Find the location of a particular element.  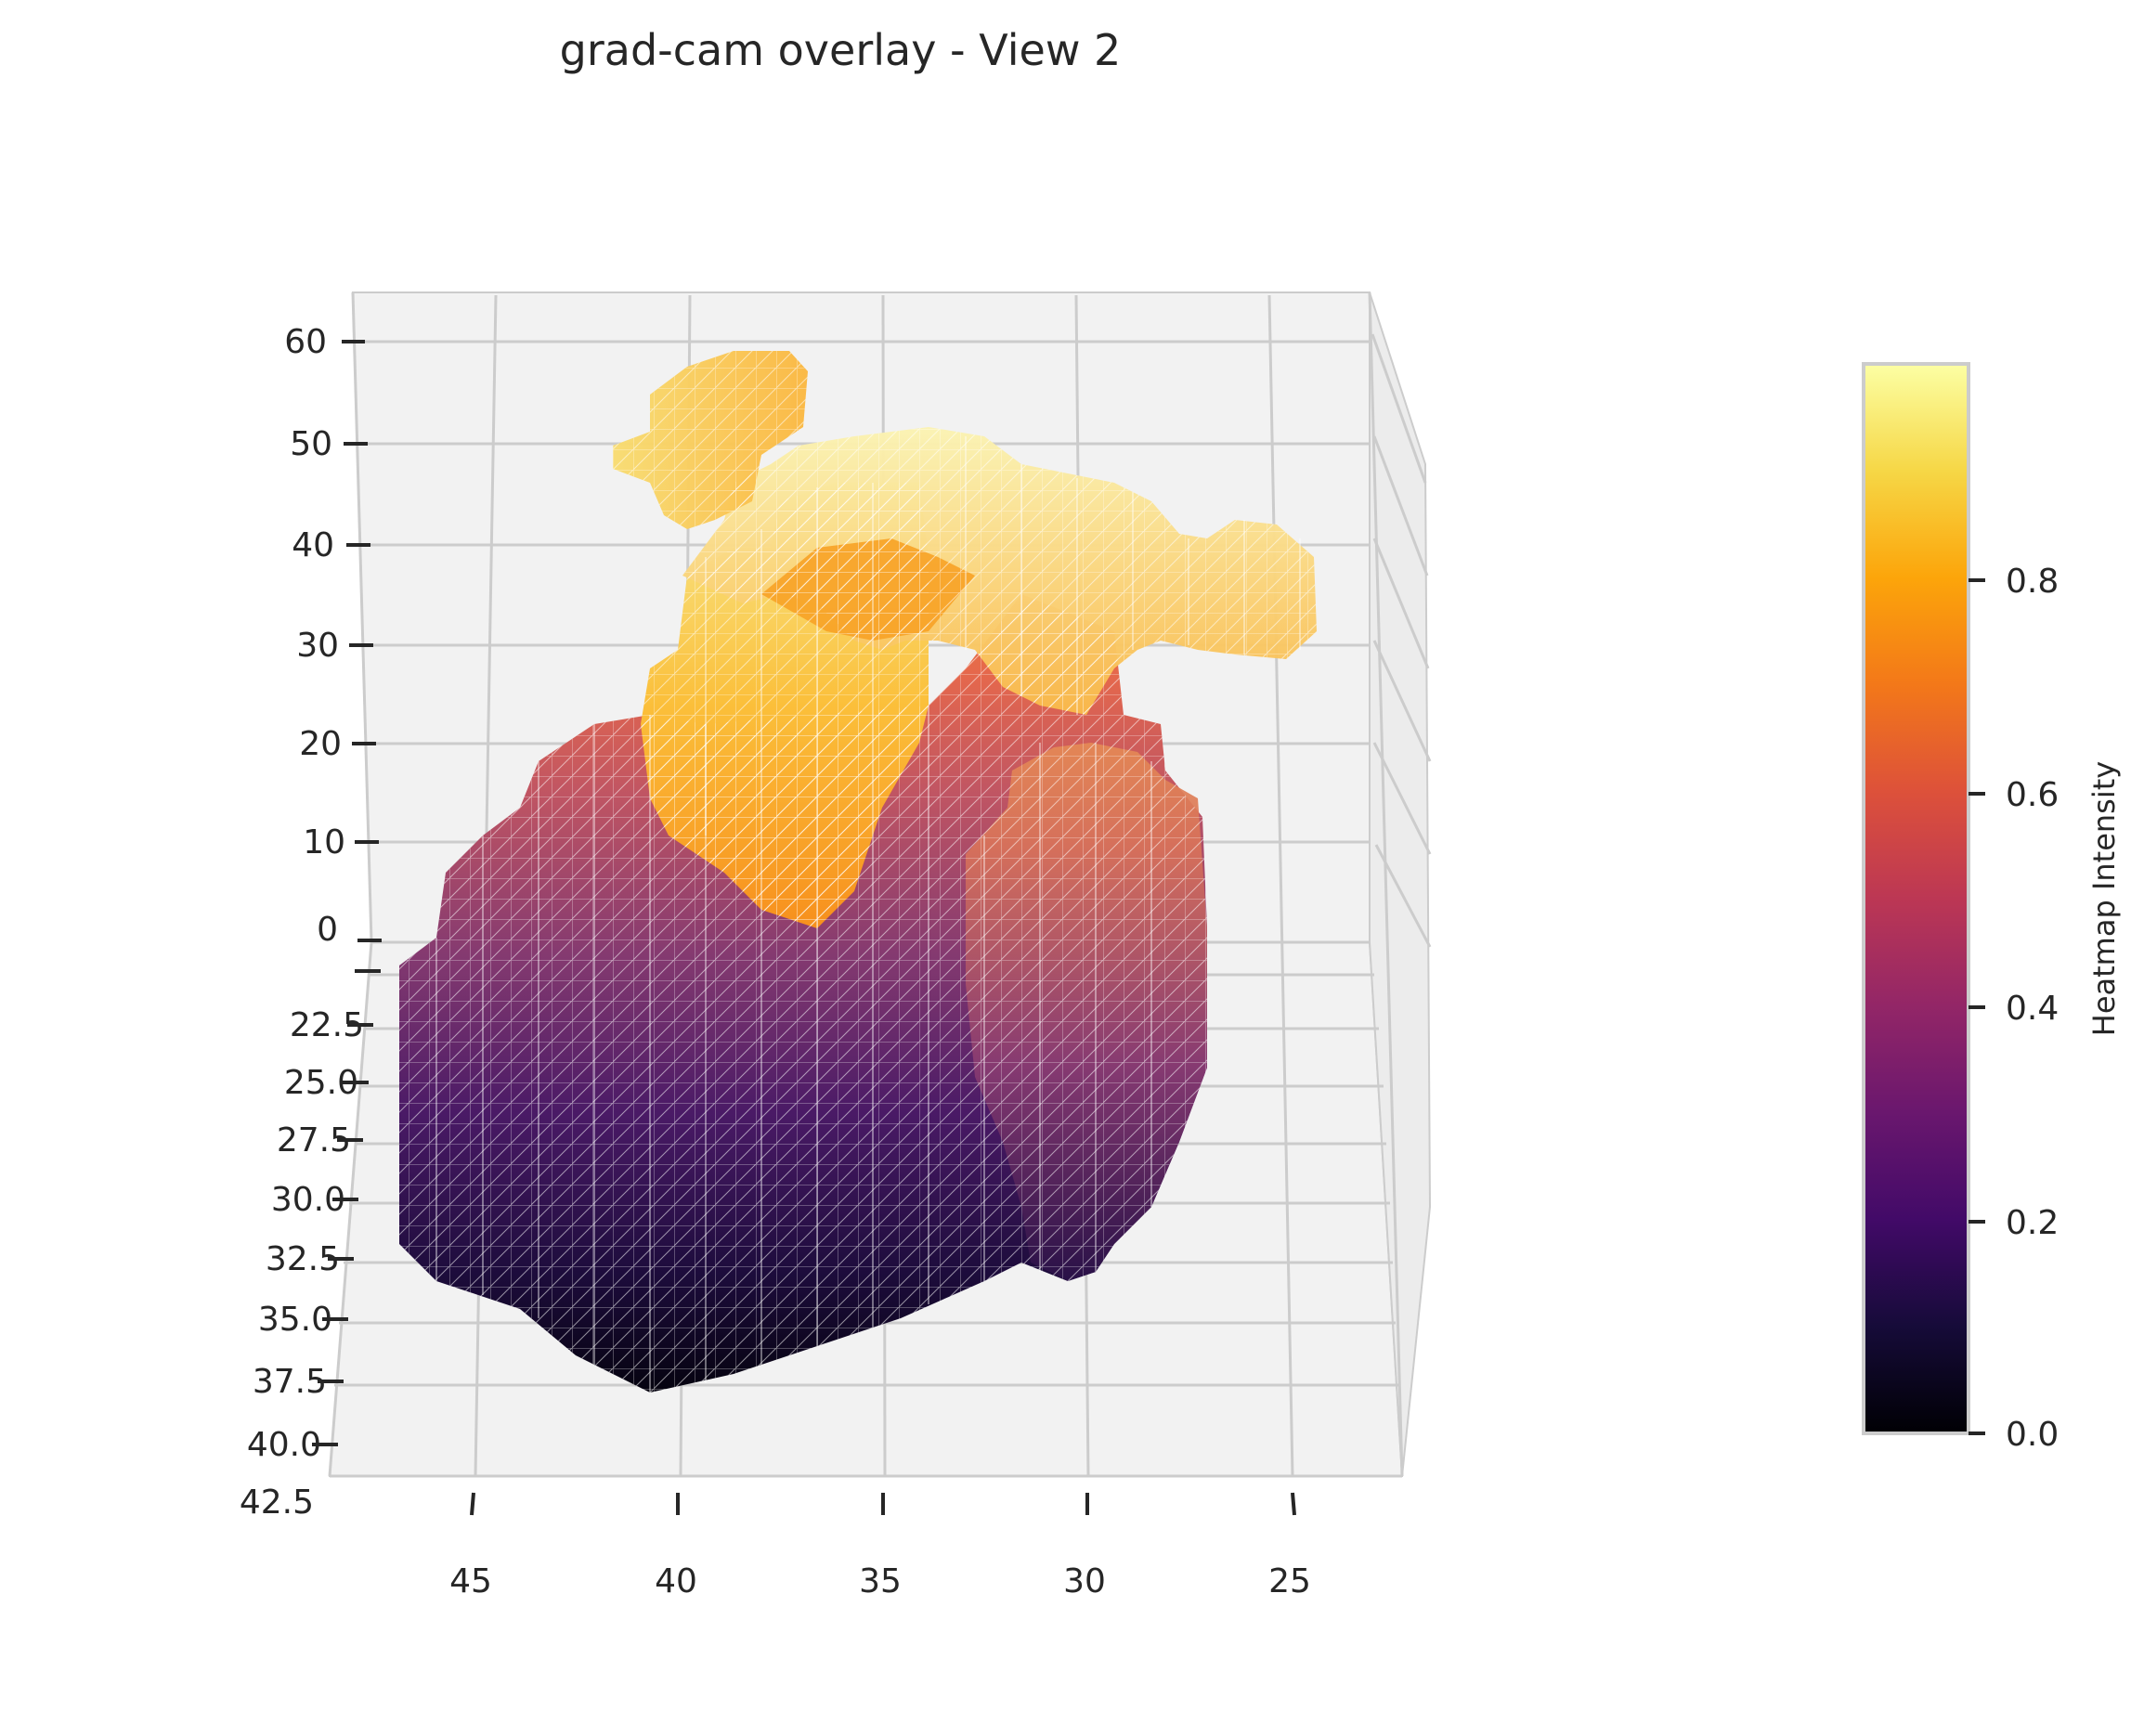

z-axis-spine is located at coordinates (362, 617).